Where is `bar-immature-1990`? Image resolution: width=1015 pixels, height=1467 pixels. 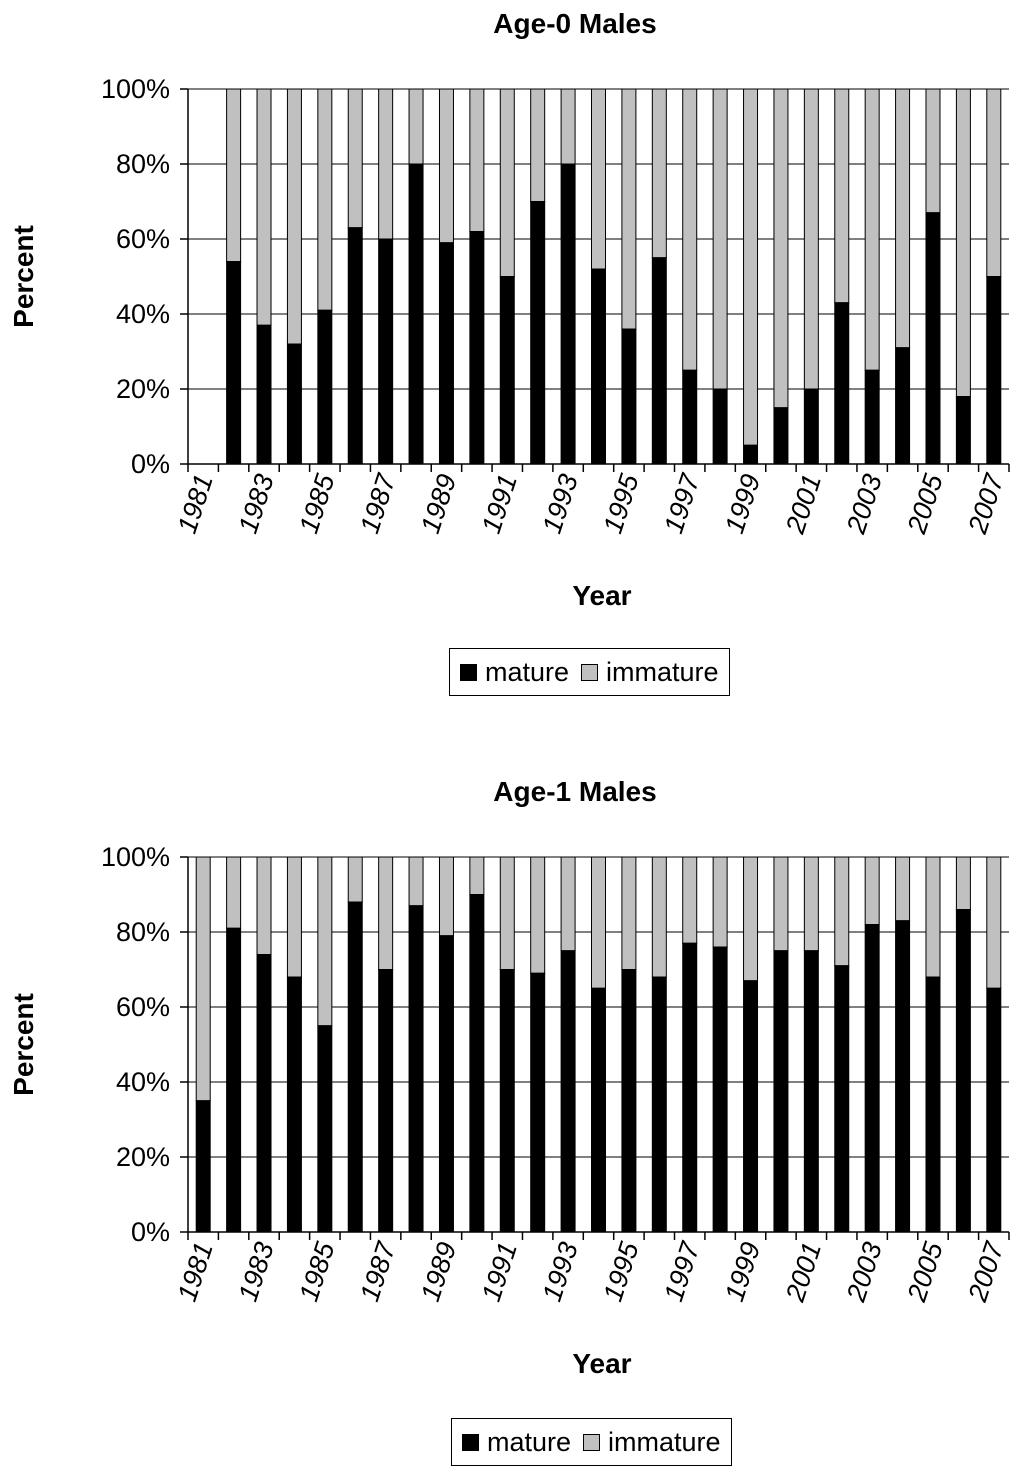 bar-immature-1990 is located at coordinates (477, 160).